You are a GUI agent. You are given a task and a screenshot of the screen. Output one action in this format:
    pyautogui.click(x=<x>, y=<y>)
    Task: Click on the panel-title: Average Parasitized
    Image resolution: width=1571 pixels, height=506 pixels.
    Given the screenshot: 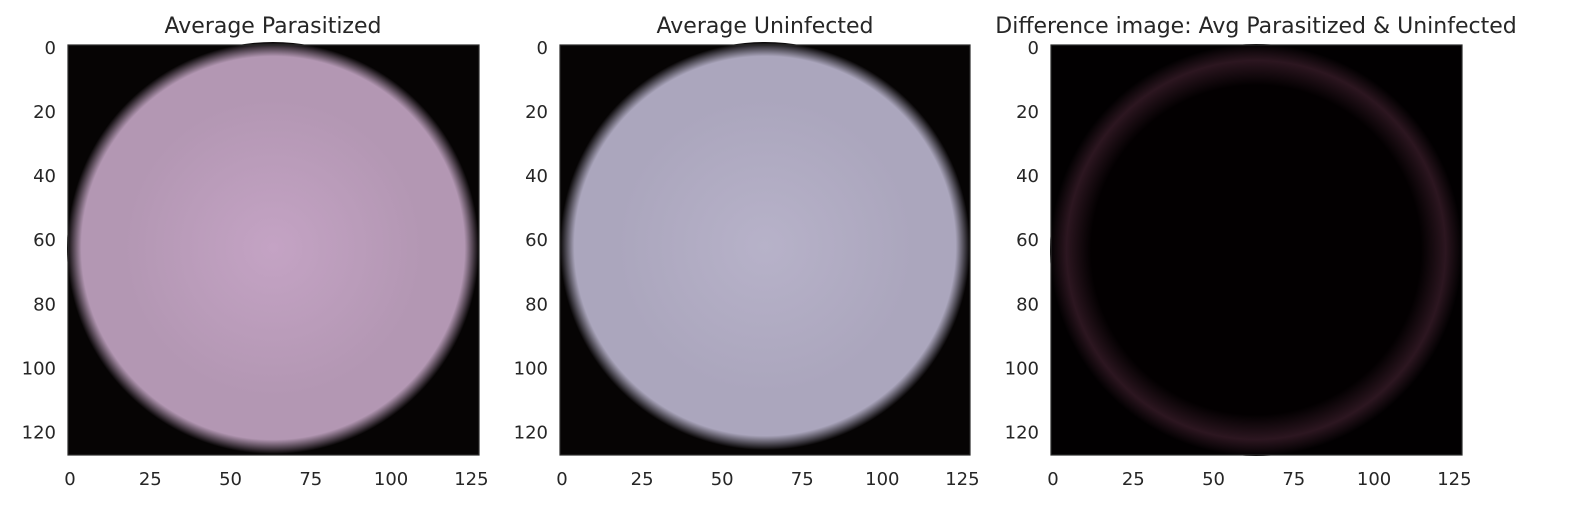 What is the action you would take?
    pyautogui.click(x=273, y=26)
    